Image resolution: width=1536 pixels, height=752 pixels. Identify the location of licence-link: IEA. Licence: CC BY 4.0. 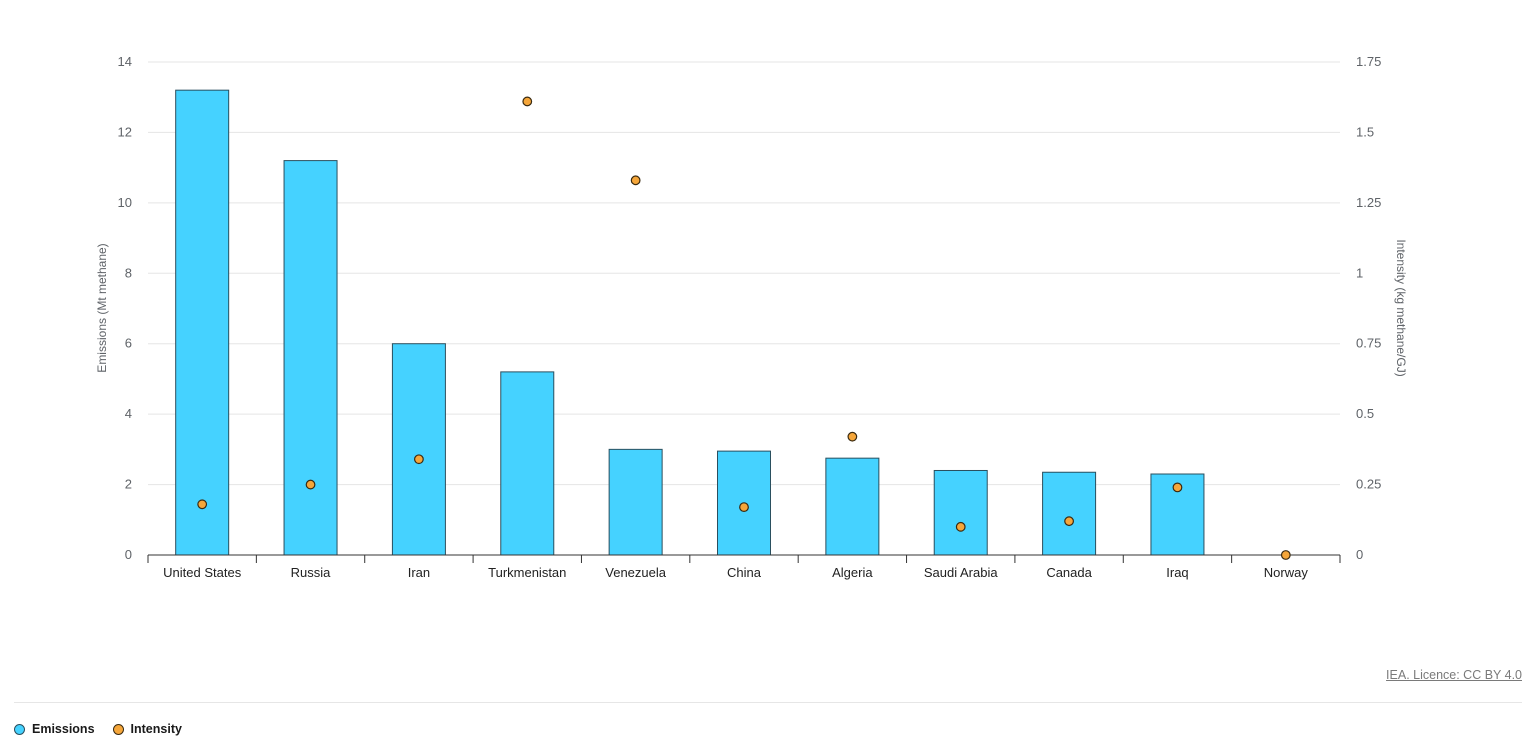
(1454, 675).